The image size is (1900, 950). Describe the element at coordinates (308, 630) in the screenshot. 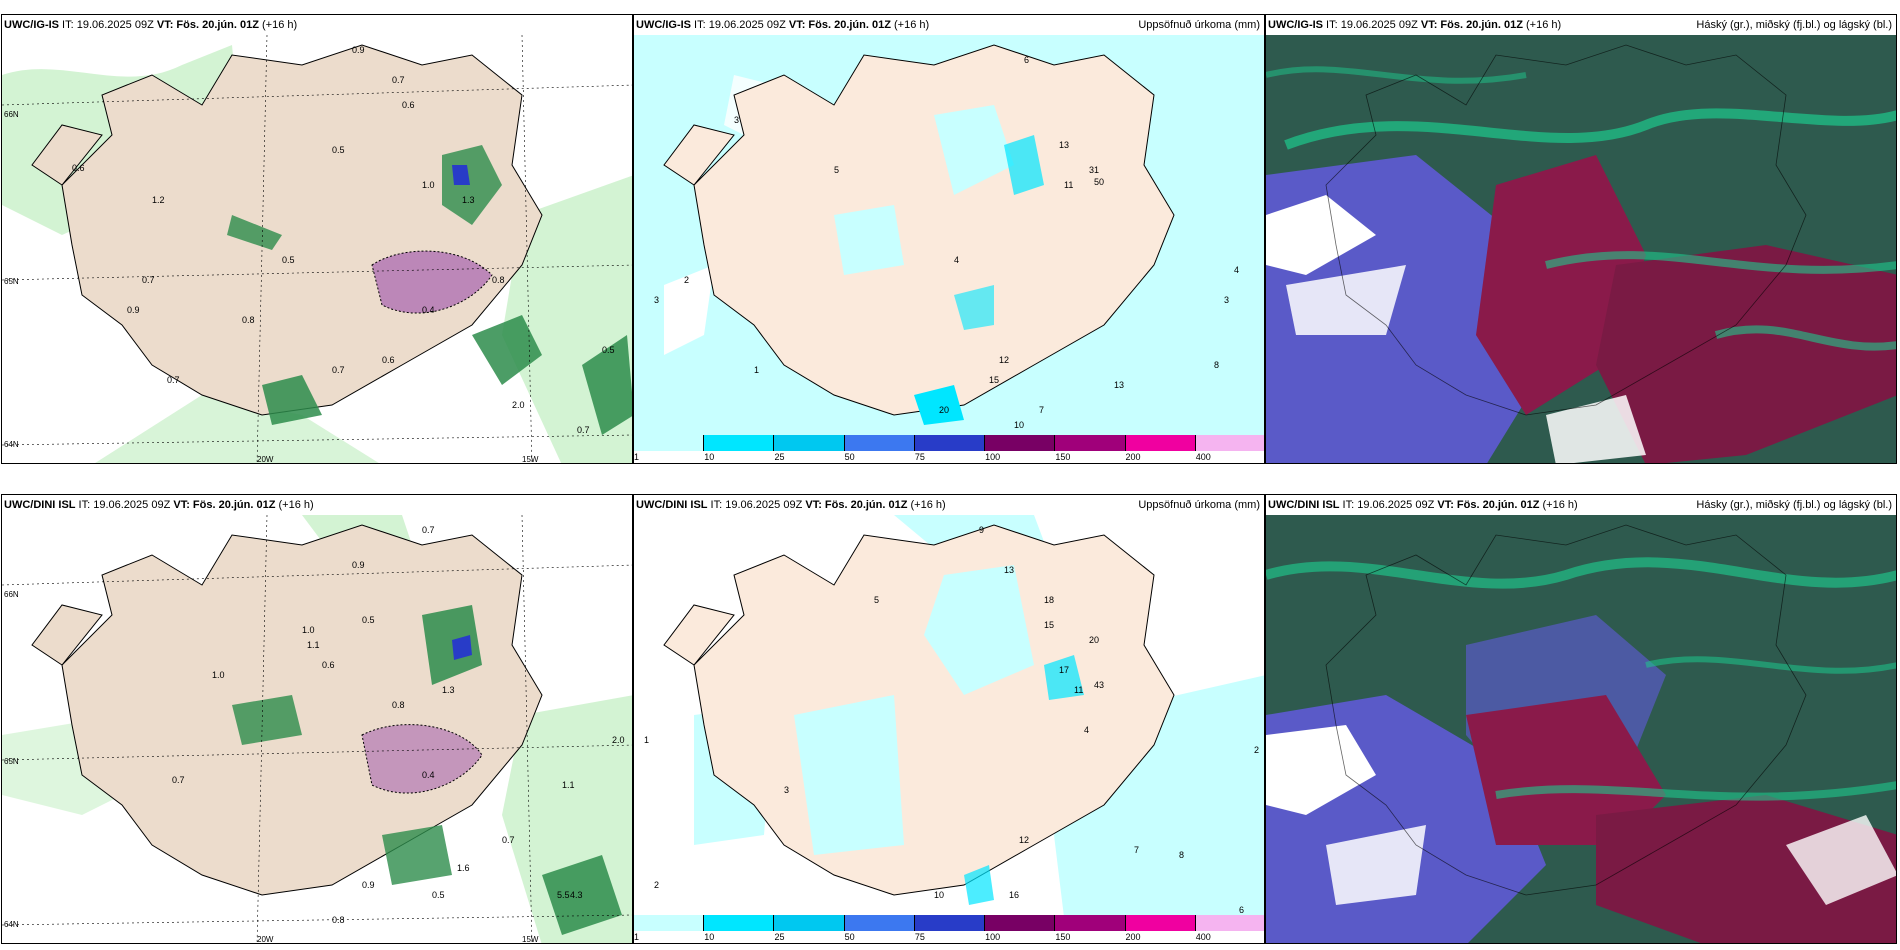

I see `value-label: 1.0` at that location.